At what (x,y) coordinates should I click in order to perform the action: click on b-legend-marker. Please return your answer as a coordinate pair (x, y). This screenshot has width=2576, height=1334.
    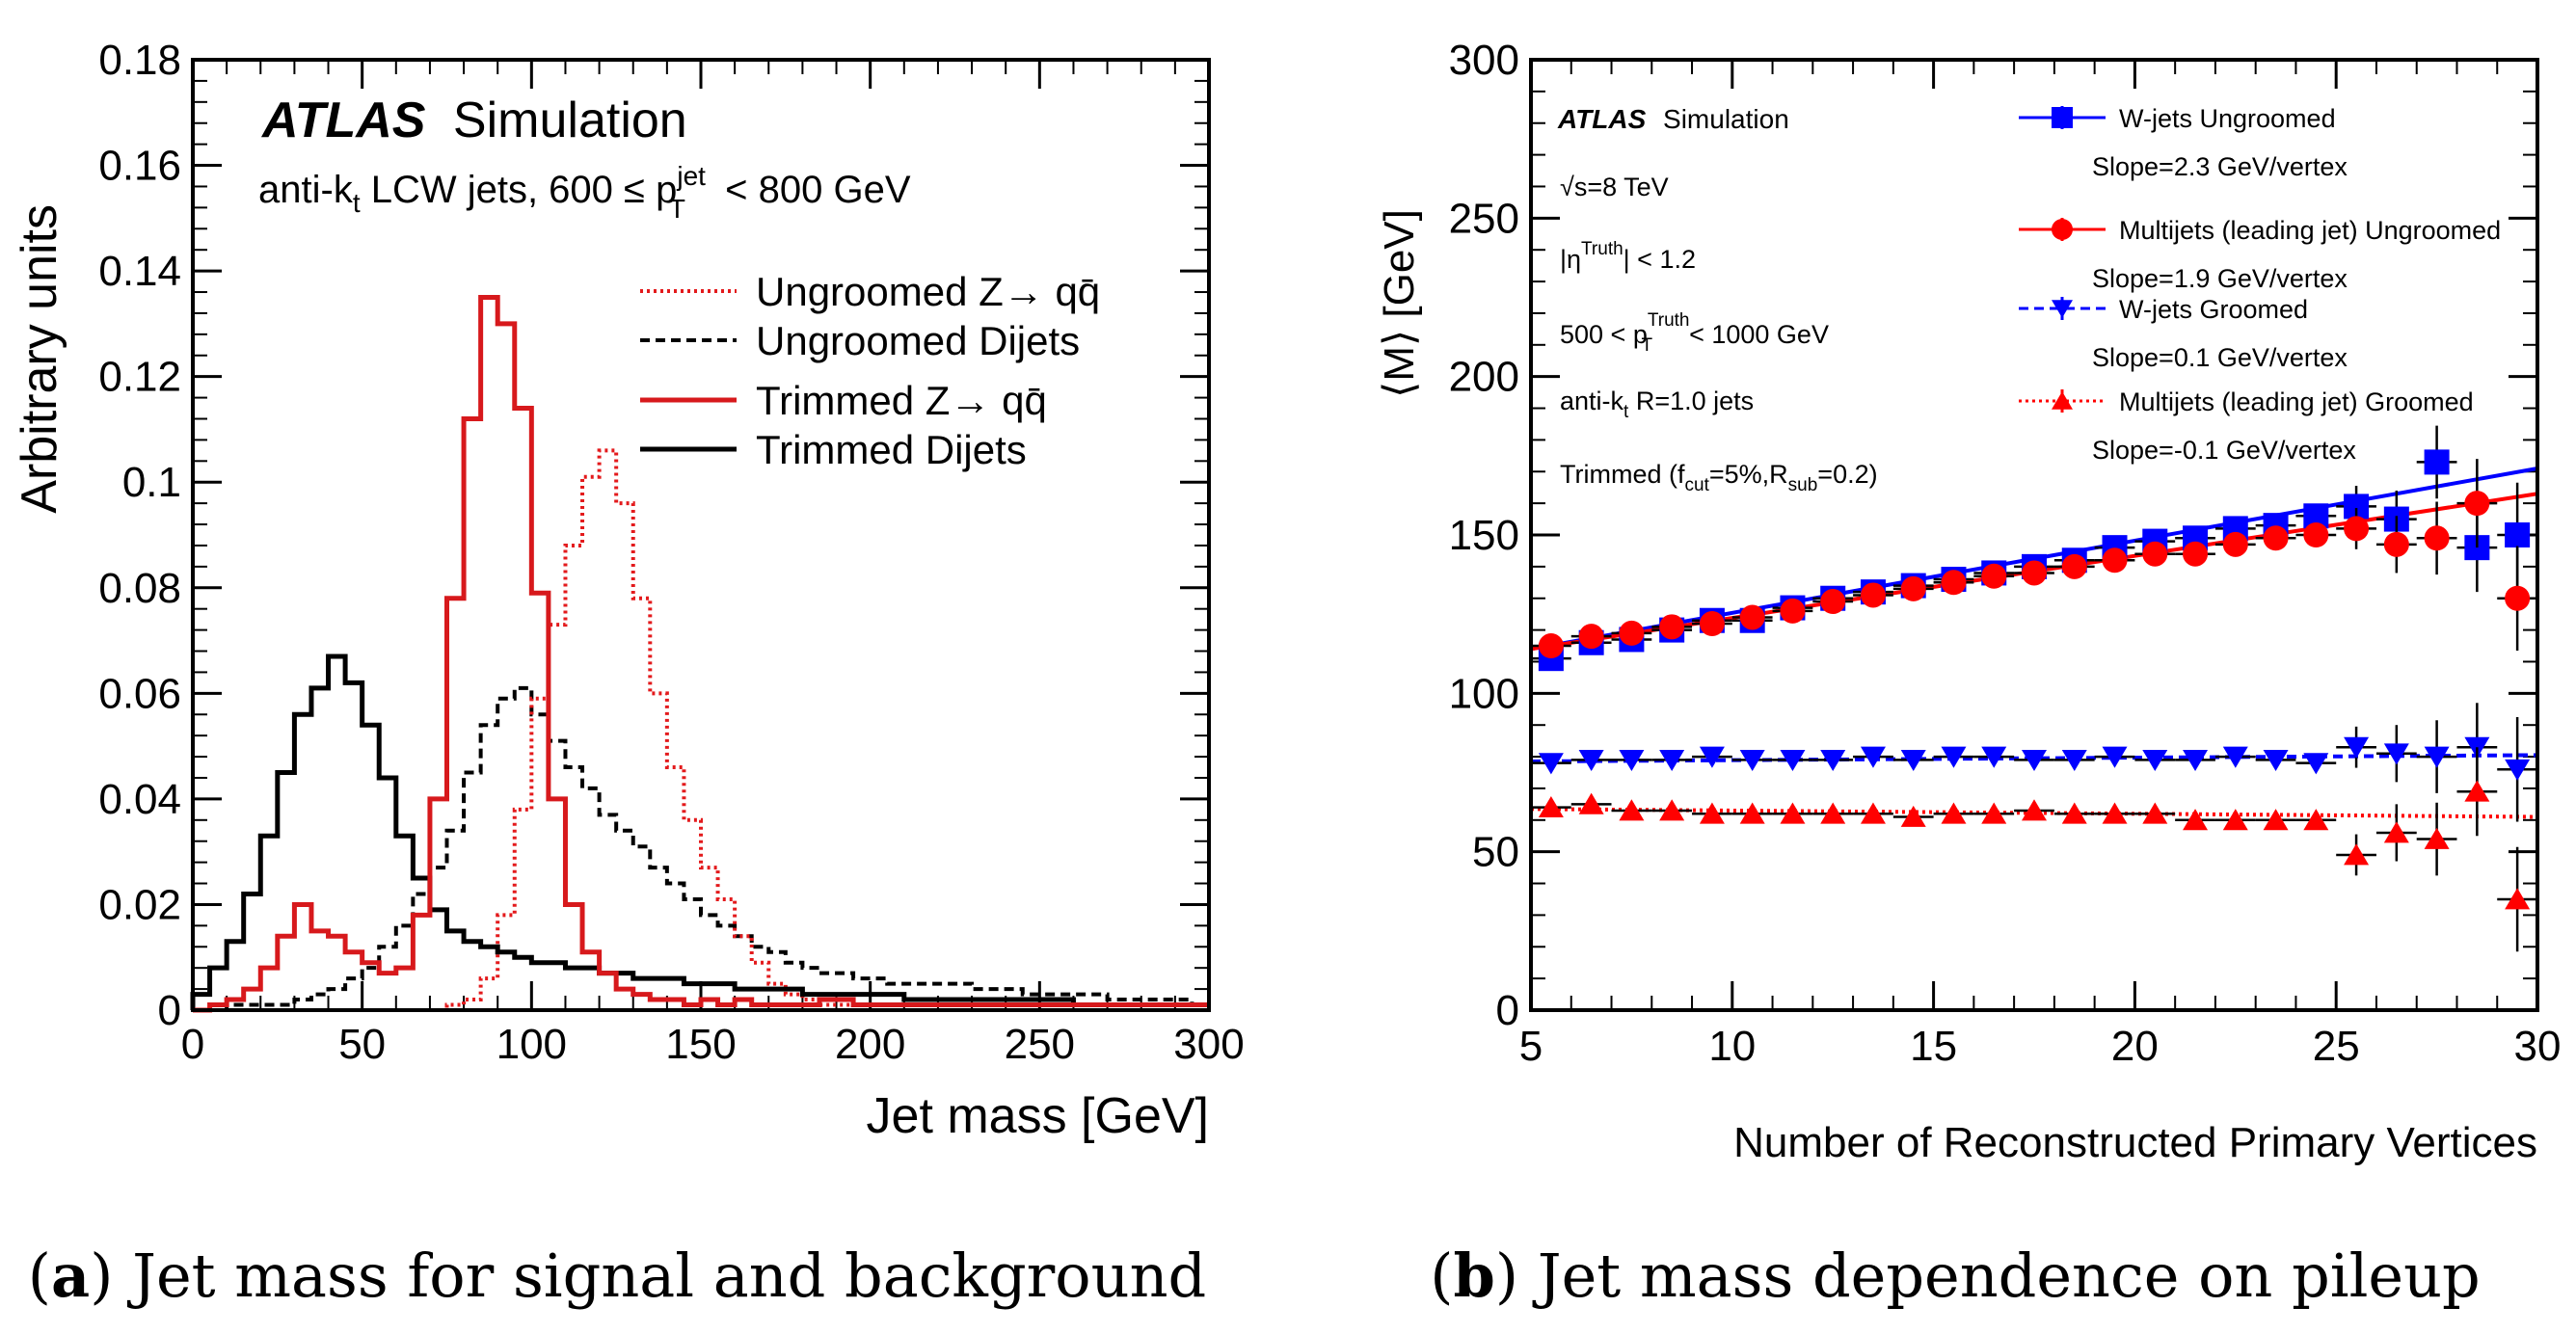
    Looking at the image, I should click on (2062, 229).